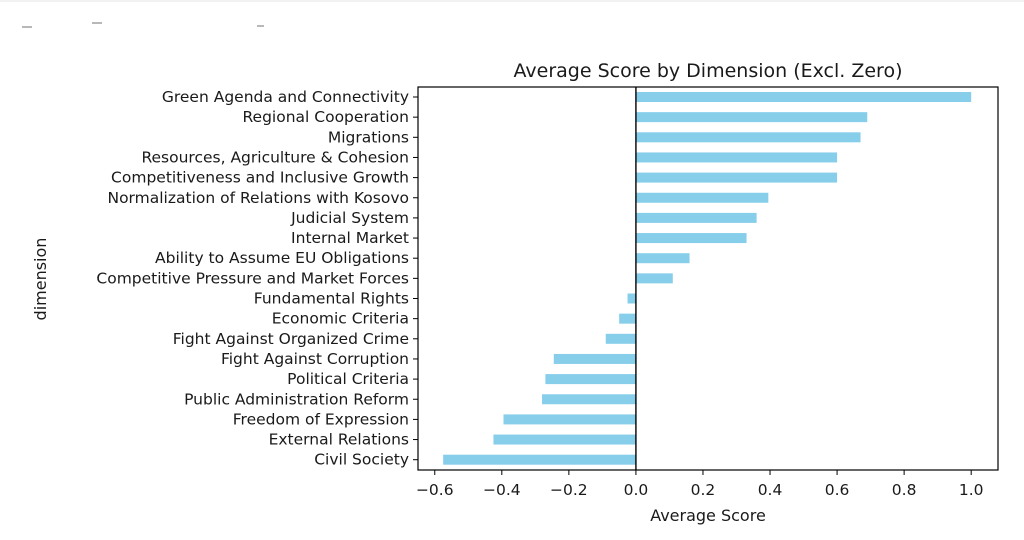  Describe the element at coordinates (282, 258) in the screenshot. I see `y-tick-label: Ability to Assume EU Obligations` at that location.